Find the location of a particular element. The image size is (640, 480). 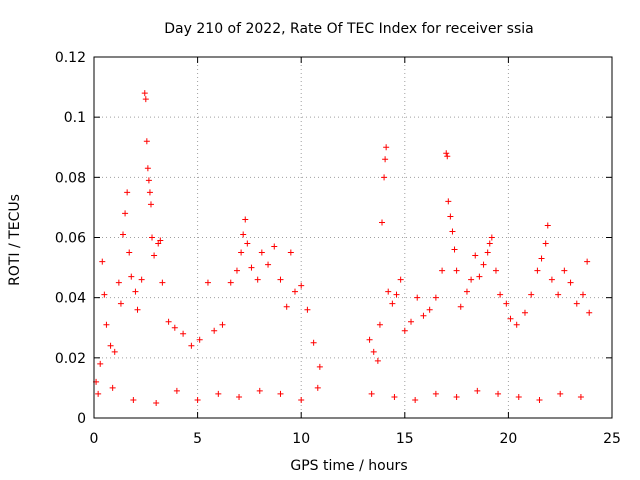

y-tick-label: 0.08 is located at coordinates (70, 178).